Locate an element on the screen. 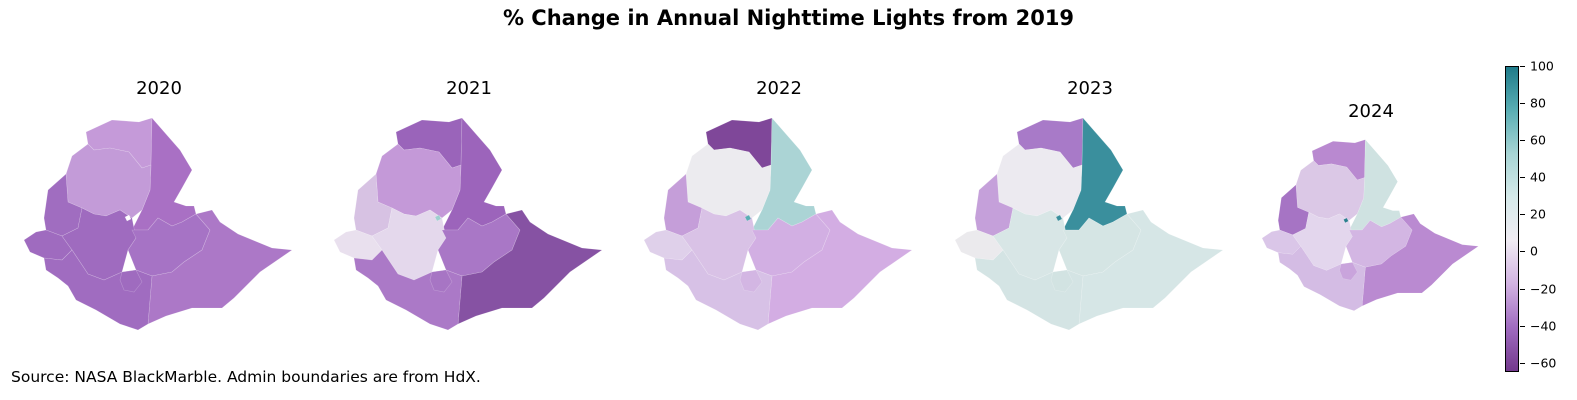 The height and width of the screenshot is (400, 1577). map-panel-2022: 2022 is located at coordinates (779, 206).